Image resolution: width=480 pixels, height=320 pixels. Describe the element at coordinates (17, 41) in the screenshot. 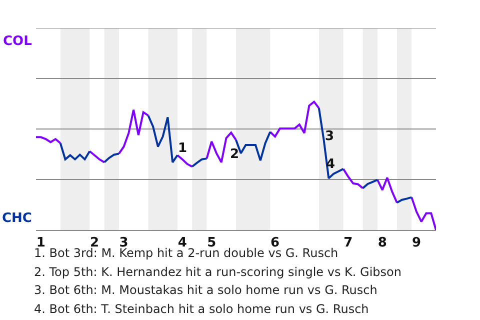

I see `text: COL` at that location.